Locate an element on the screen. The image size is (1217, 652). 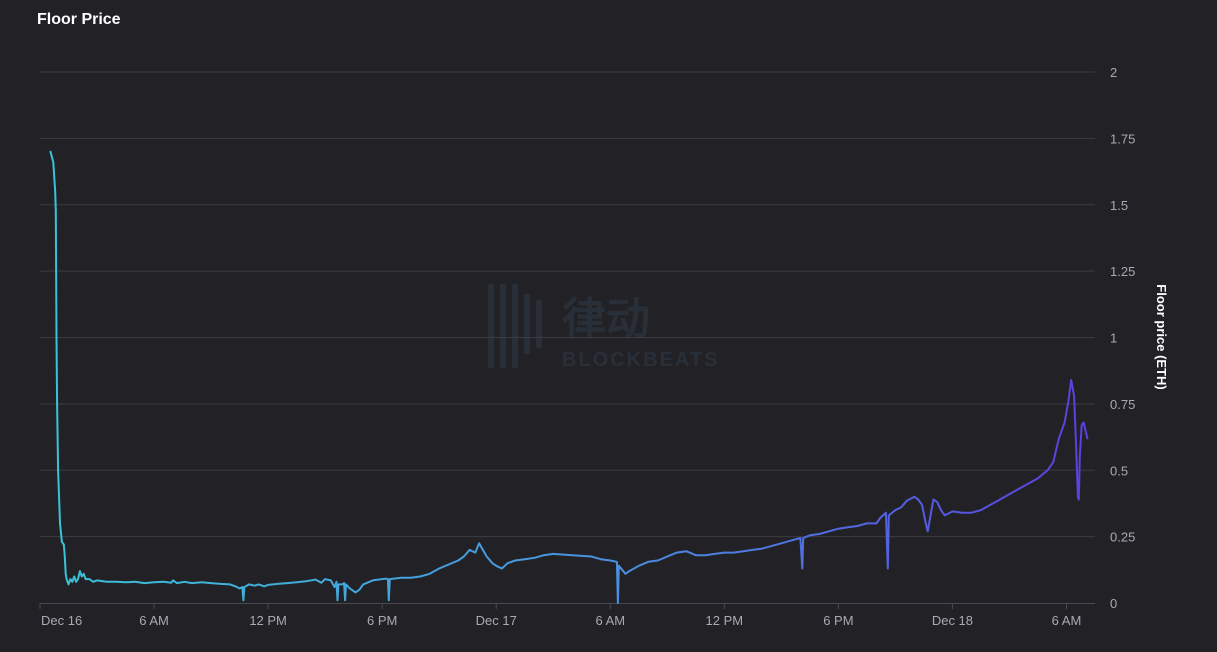
blockbeats-watermark: 律动 BLOCKBEATS is located at coordinates (603, 327).